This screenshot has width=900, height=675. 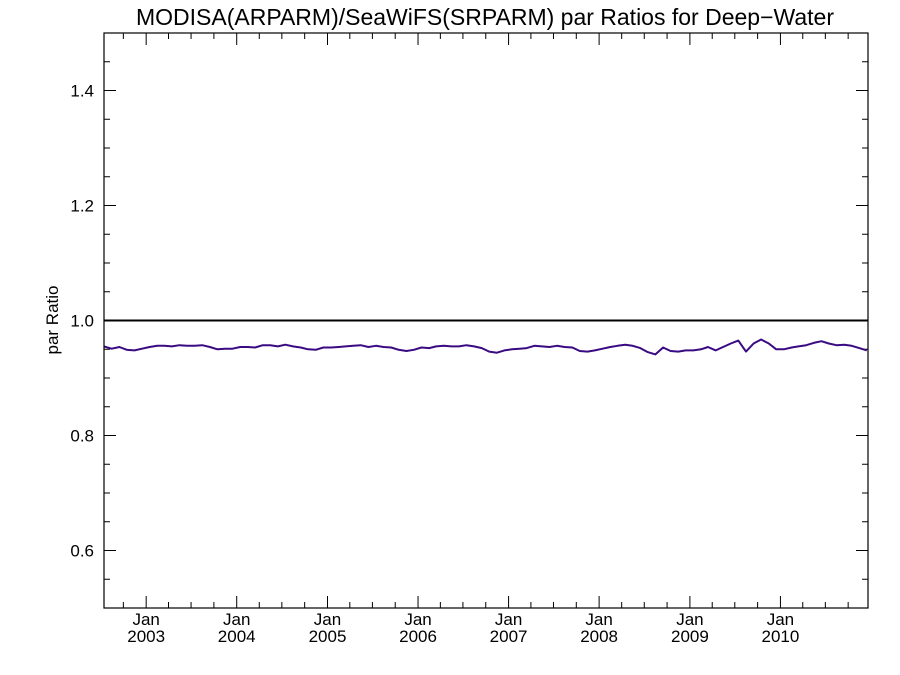 I want to click on x-tick-label-year: 2006, so click(x=418, y=636).